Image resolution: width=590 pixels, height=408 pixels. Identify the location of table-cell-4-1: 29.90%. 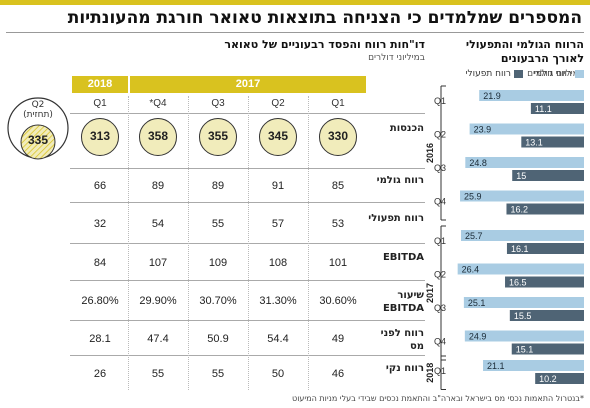
(158, 301).